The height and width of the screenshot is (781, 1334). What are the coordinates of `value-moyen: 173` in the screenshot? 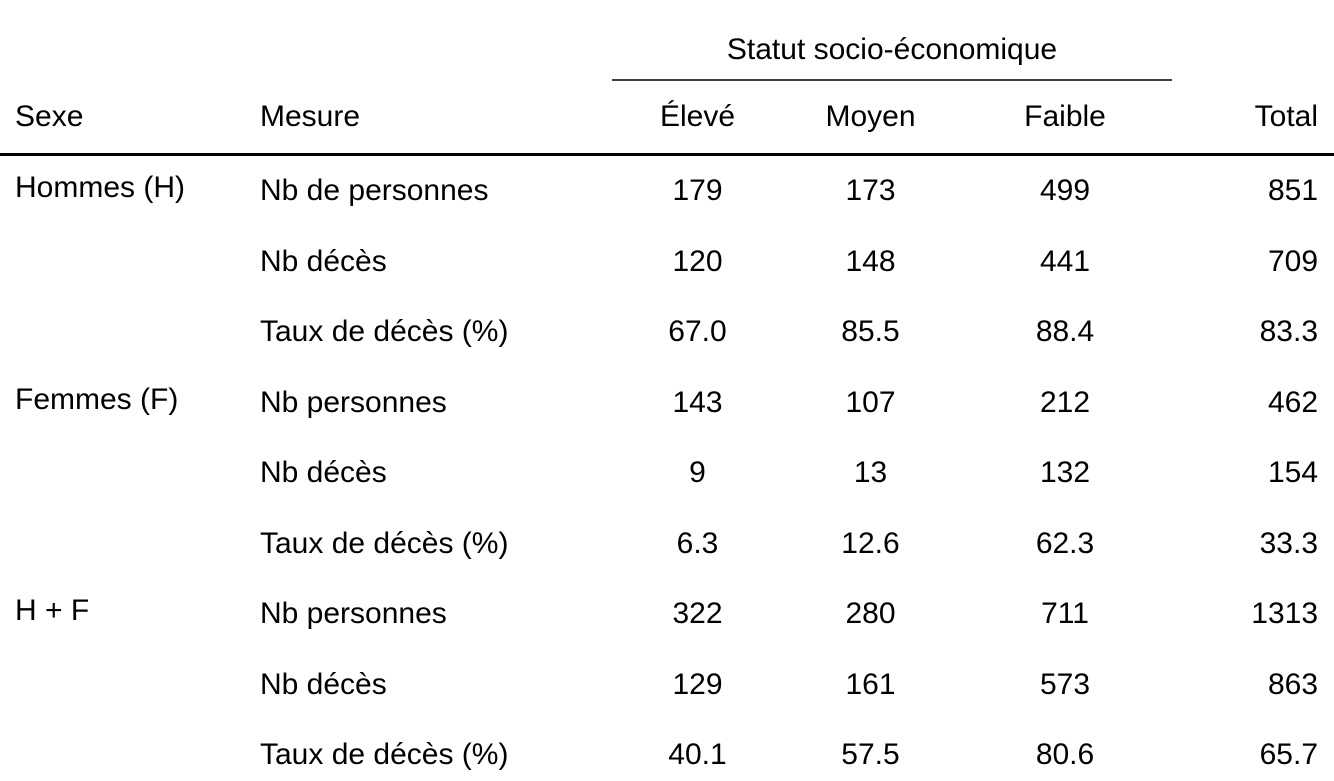 It's located at (870, 191).